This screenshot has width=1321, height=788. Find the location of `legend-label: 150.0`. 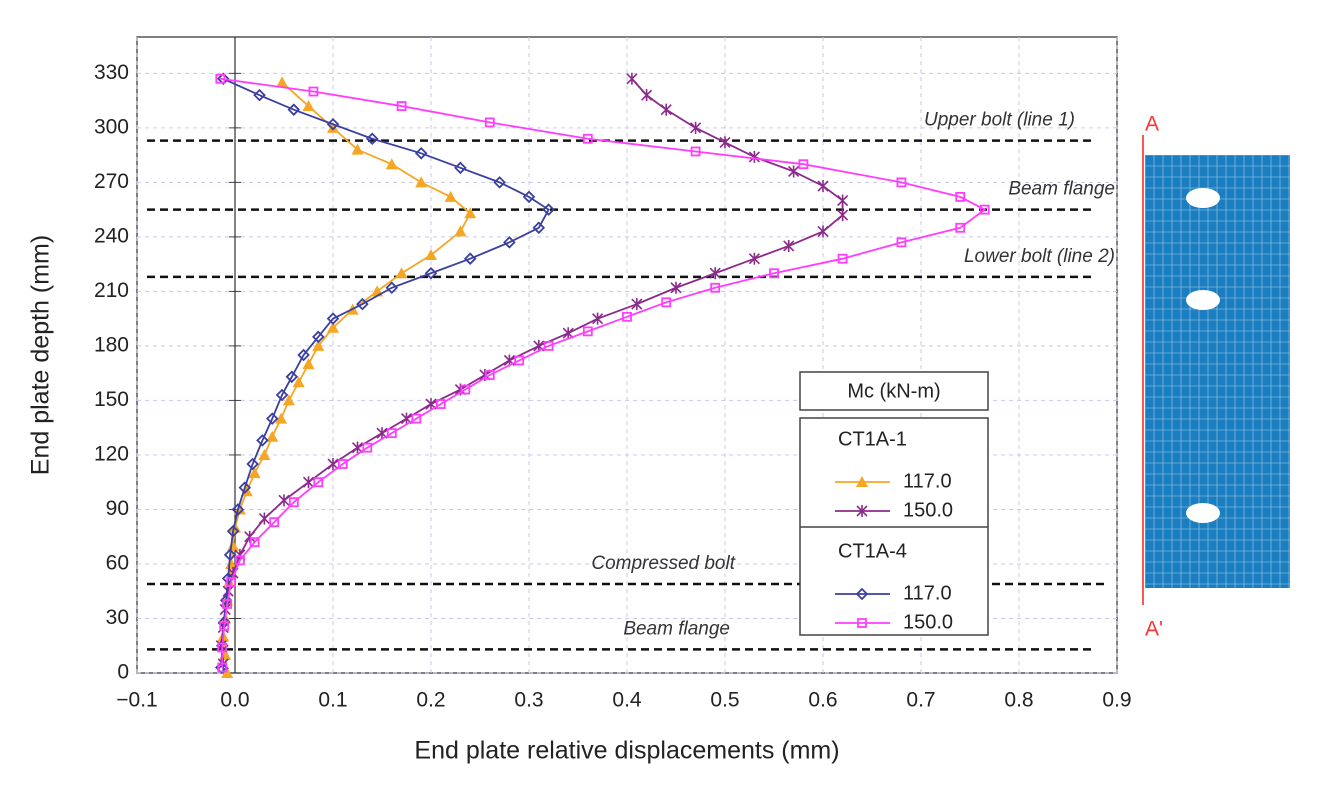

legend-label: 150.0 is located at coordinates (928, 622).